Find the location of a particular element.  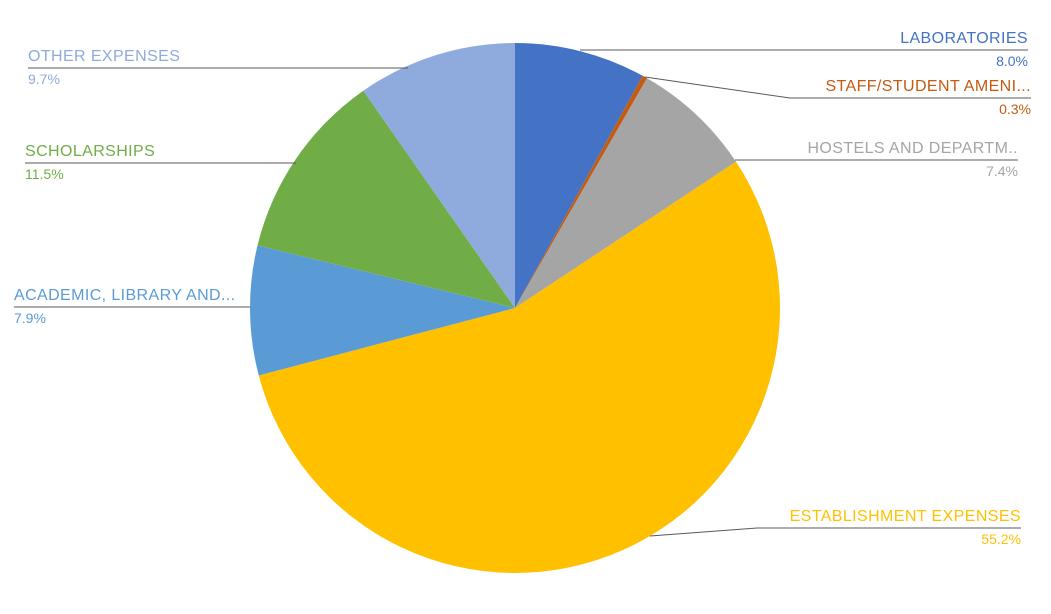

data-label-hostels-and-departments: HOSTELS AND DEPARTM.. 7.4% is located at coordinates (912, 160).